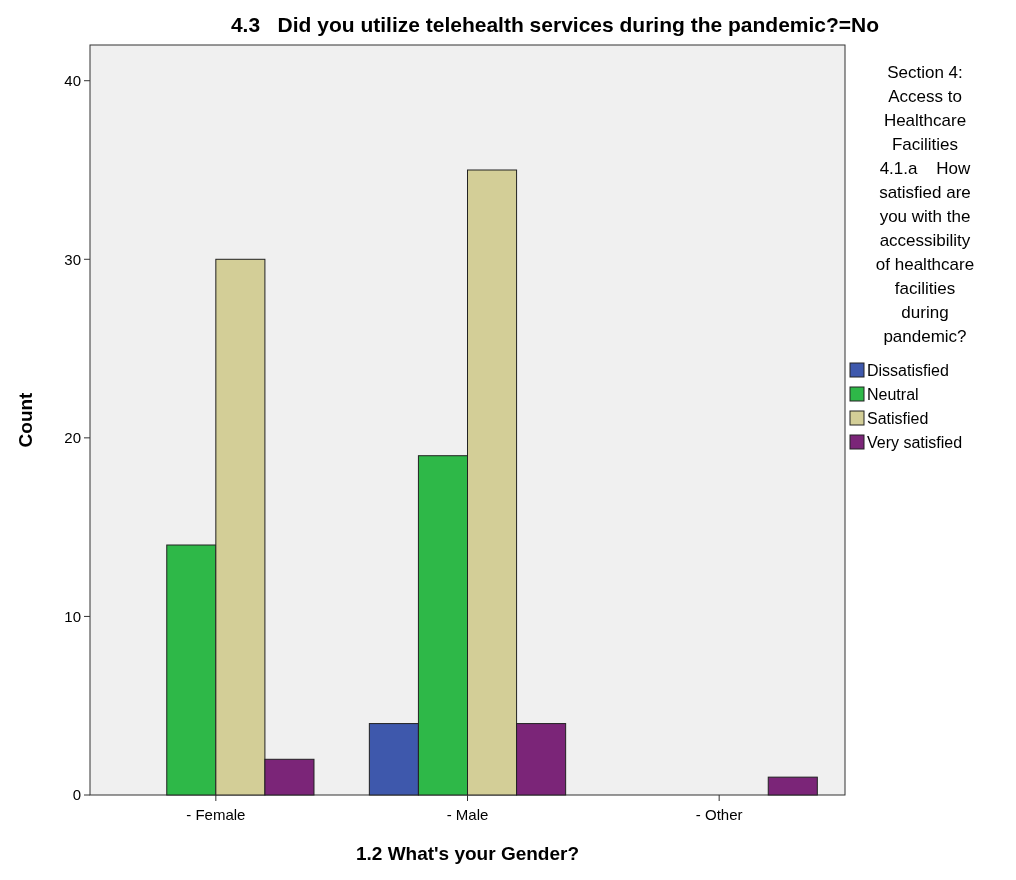 Image resolution: width=1016 pixels, height=880 pixels. Describe the element at coordinates (72, 259) in the screenshot. I see `y-tick-label: 30` at that location.